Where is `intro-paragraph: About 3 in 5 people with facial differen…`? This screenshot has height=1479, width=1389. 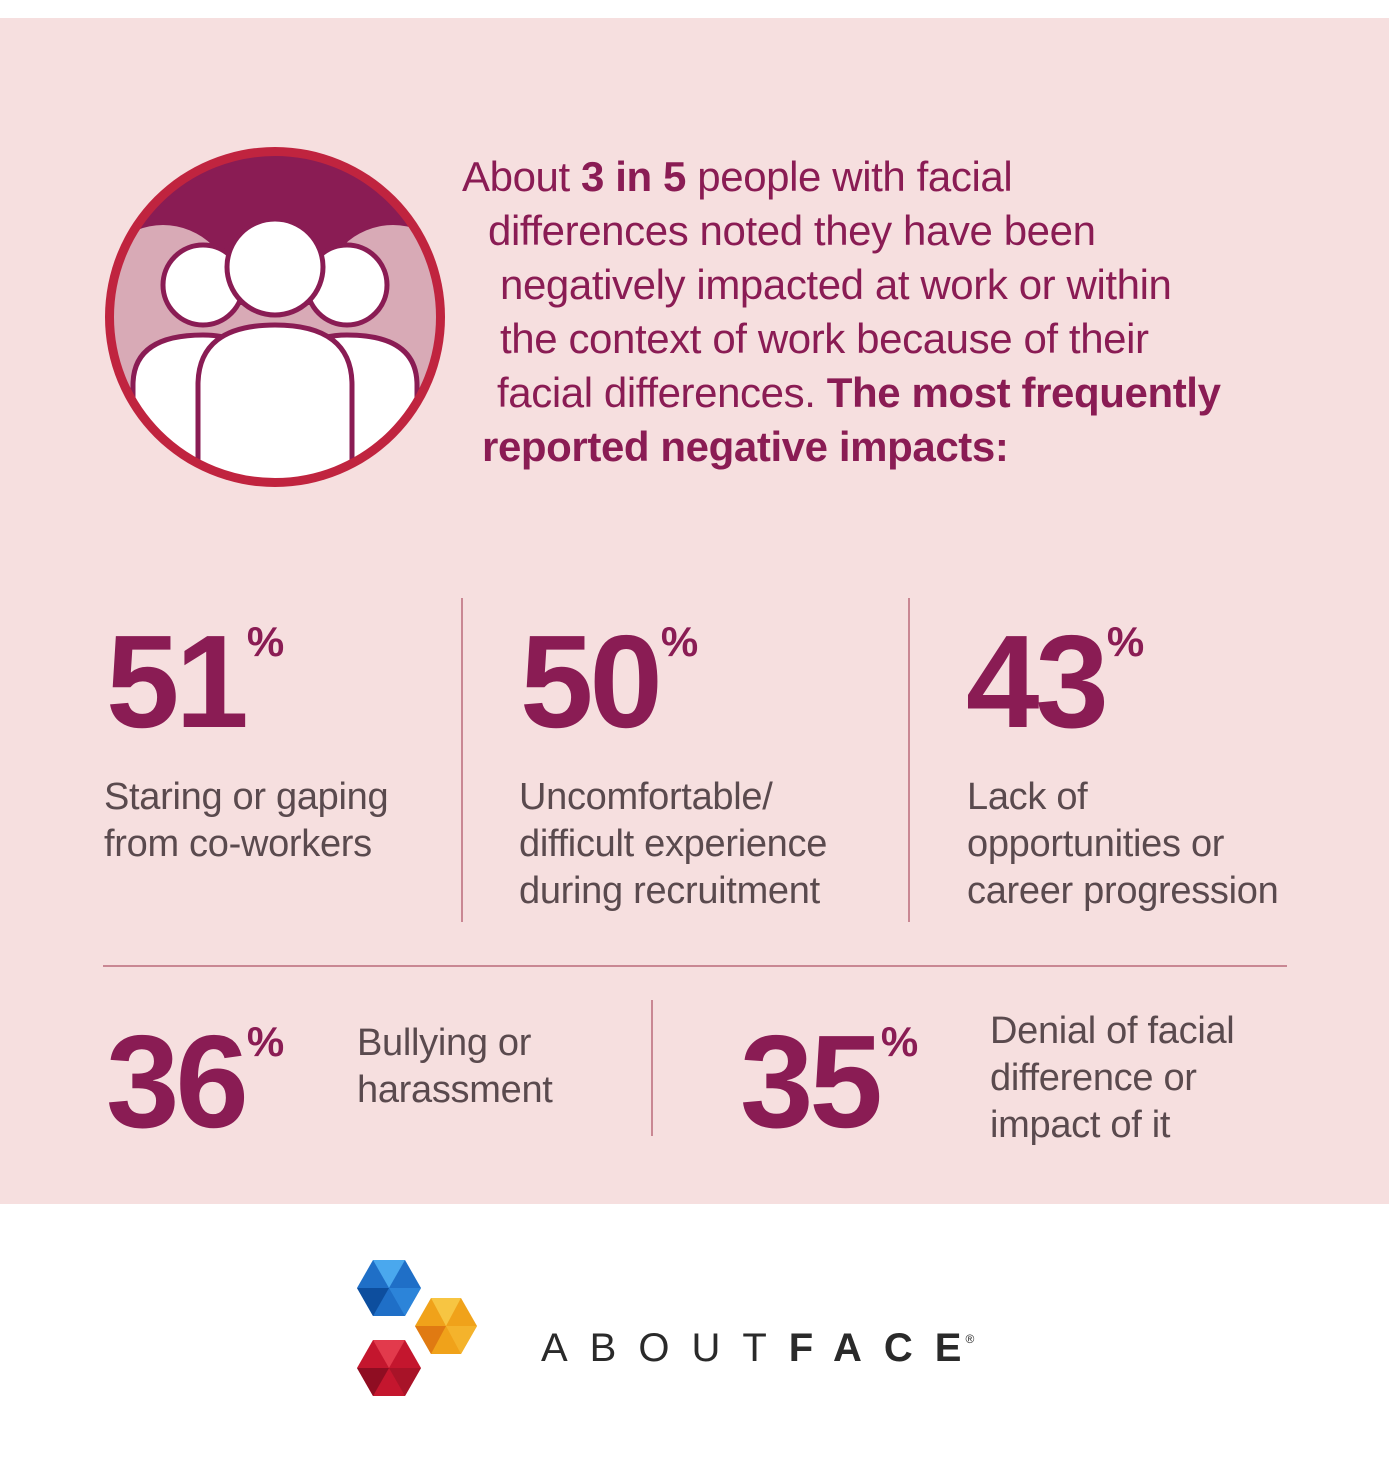
intro-paragraph: About 3 in 5 people with facial differen… is located at coordinates (902, 312).